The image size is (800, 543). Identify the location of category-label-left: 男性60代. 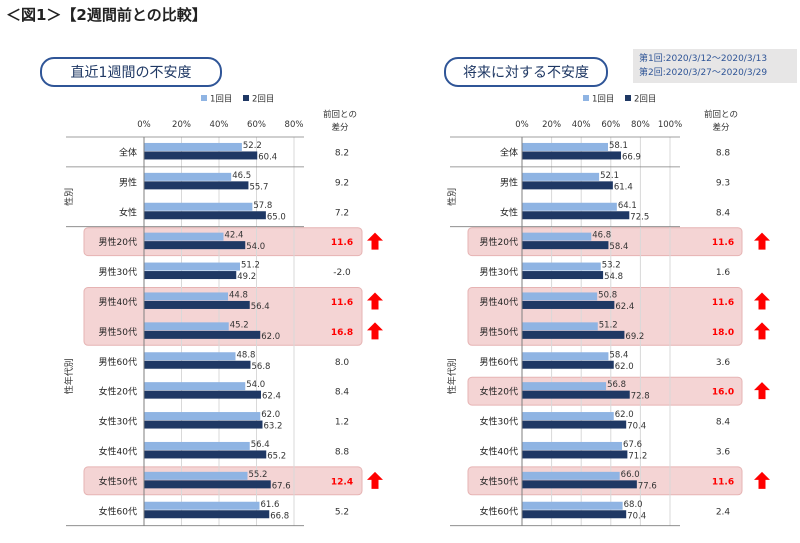
(118, 362).